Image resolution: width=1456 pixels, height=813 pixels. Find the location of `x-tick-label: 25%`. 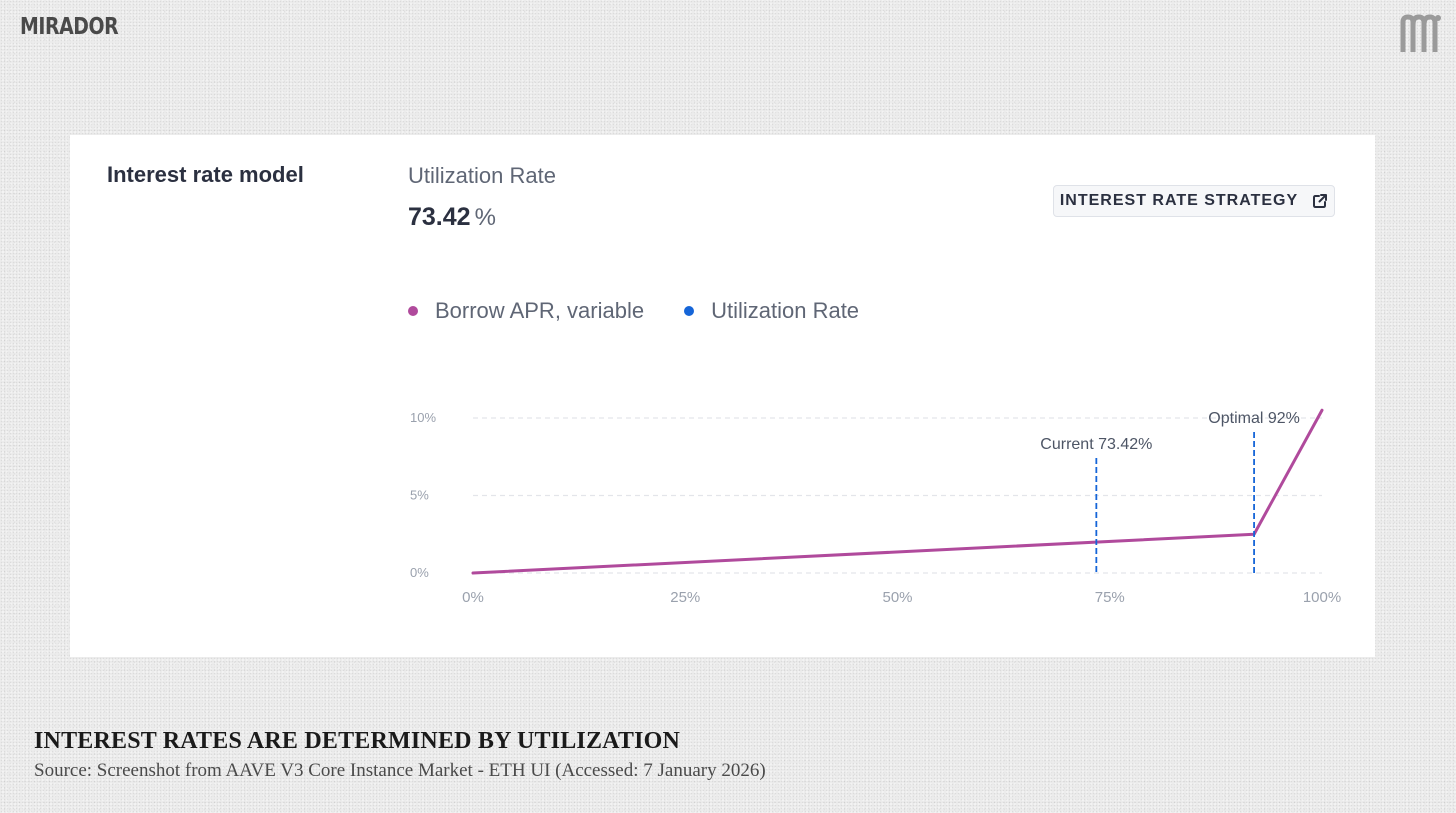

x-tick-label: 25% is located at coordinates (685, 597).